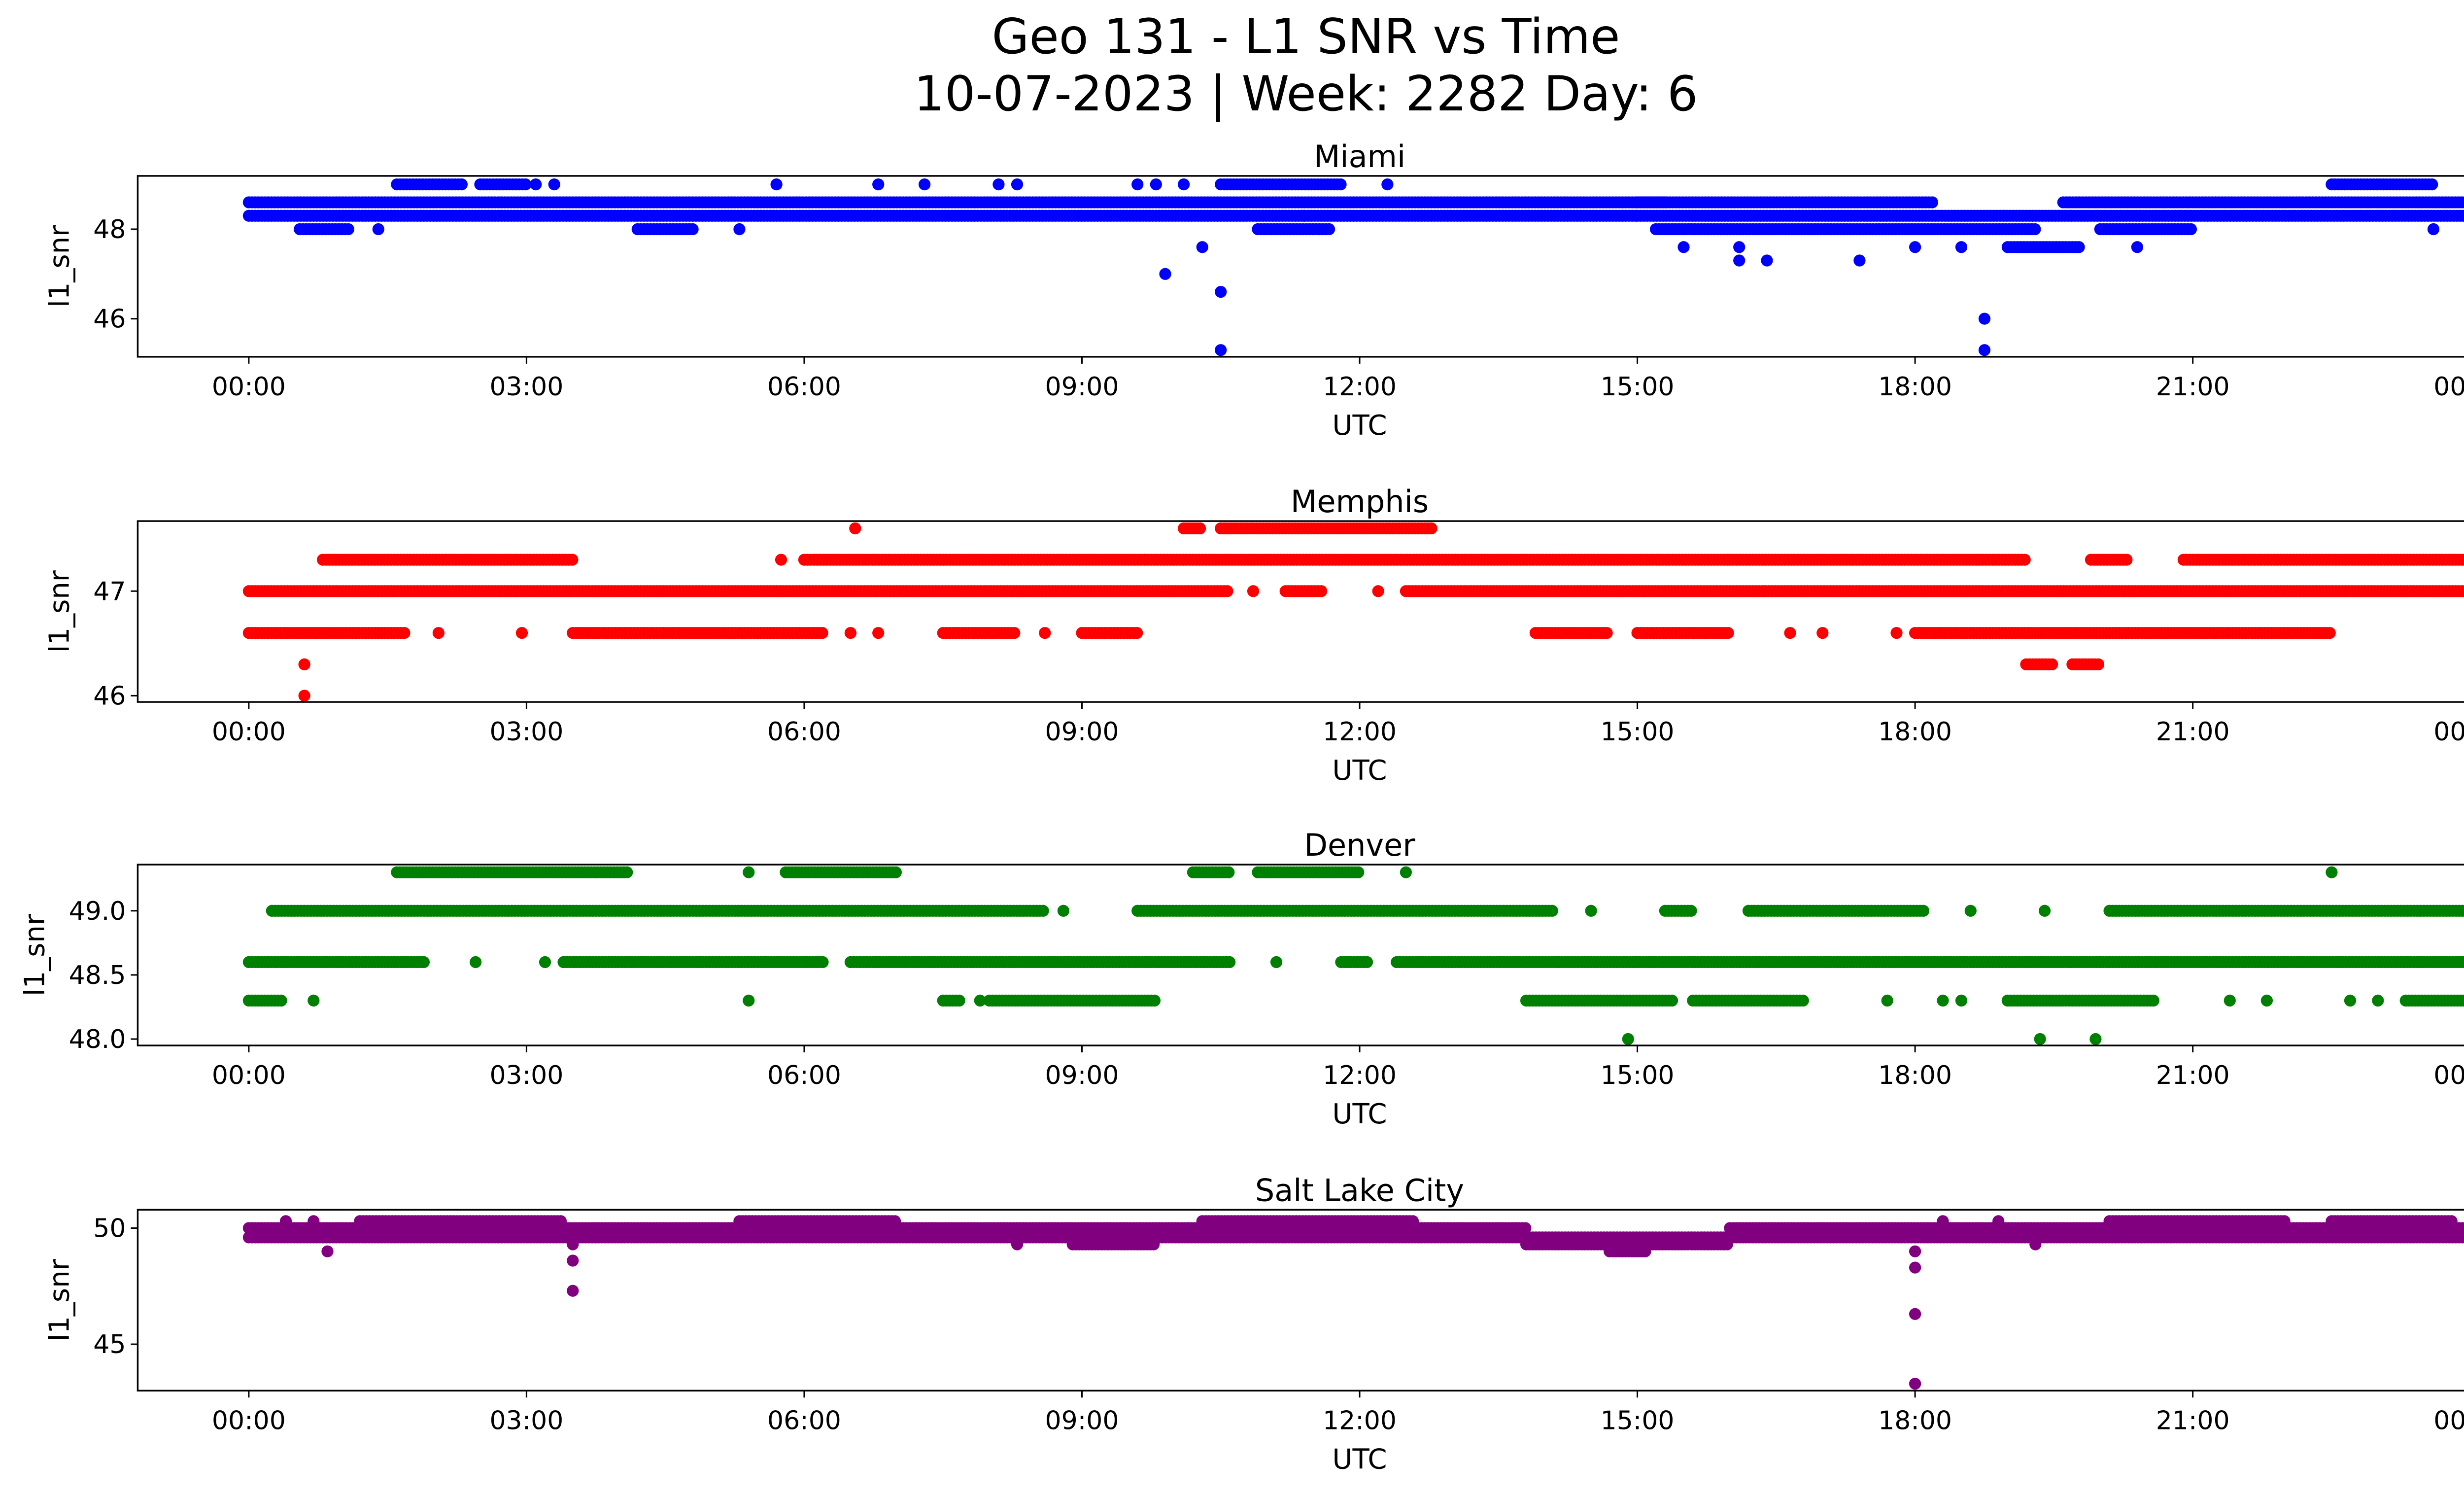 This screenshot has height=1495, width=2464. Describe the element at coordinates (97, 1039) in the screenshot. I see `y-tick-label: 48.0` at that location.